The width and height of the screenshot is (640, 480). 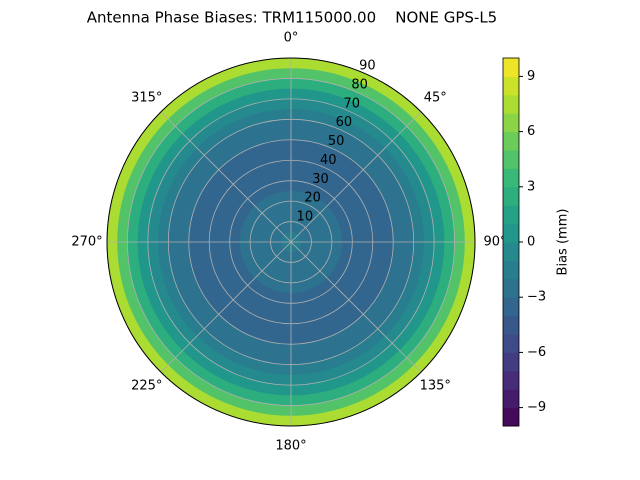 I want to click on r-tick-label: 90, so click(x=367, y=66).